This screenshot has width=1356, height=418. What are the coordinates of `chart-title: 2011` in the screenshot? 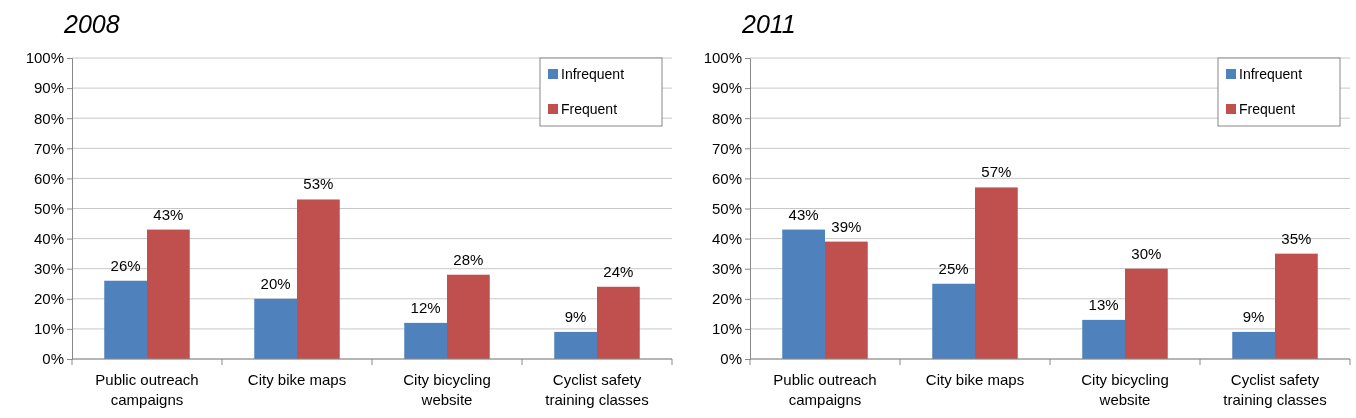 It's located at (768, 24).